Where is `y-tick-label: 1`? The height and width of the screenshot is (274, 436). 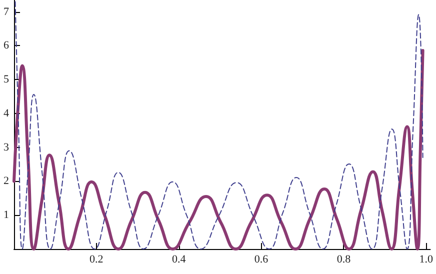
y-tick-label: 1 is located at coordinates (6, 215).